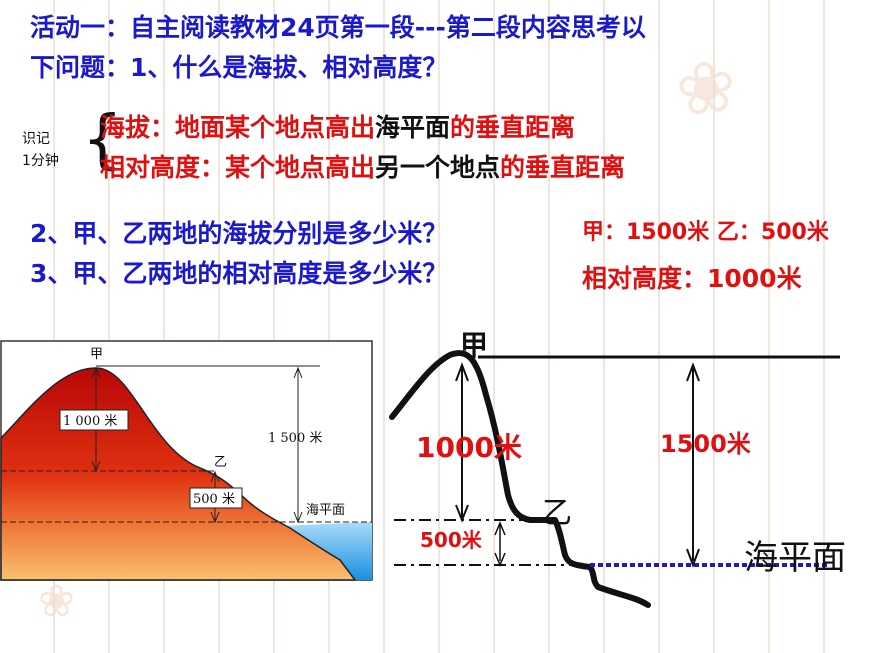  I want to click on definition-altitude-tail: 的垂直距离, so click(513, 127).